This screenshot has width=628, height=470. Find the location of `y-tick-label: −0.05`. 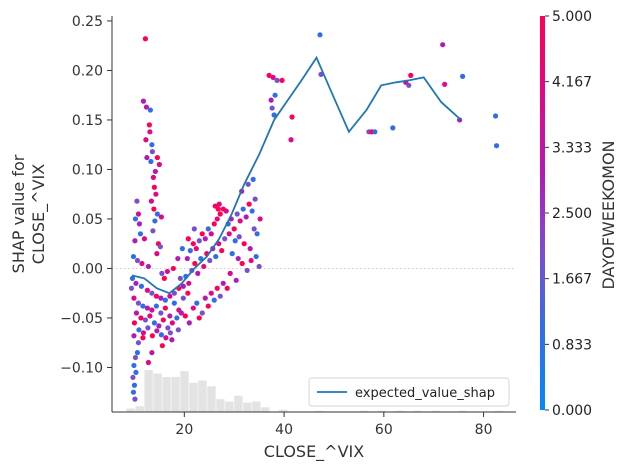

y-tick-label: −0.05 is located at coordinates (81, 319).